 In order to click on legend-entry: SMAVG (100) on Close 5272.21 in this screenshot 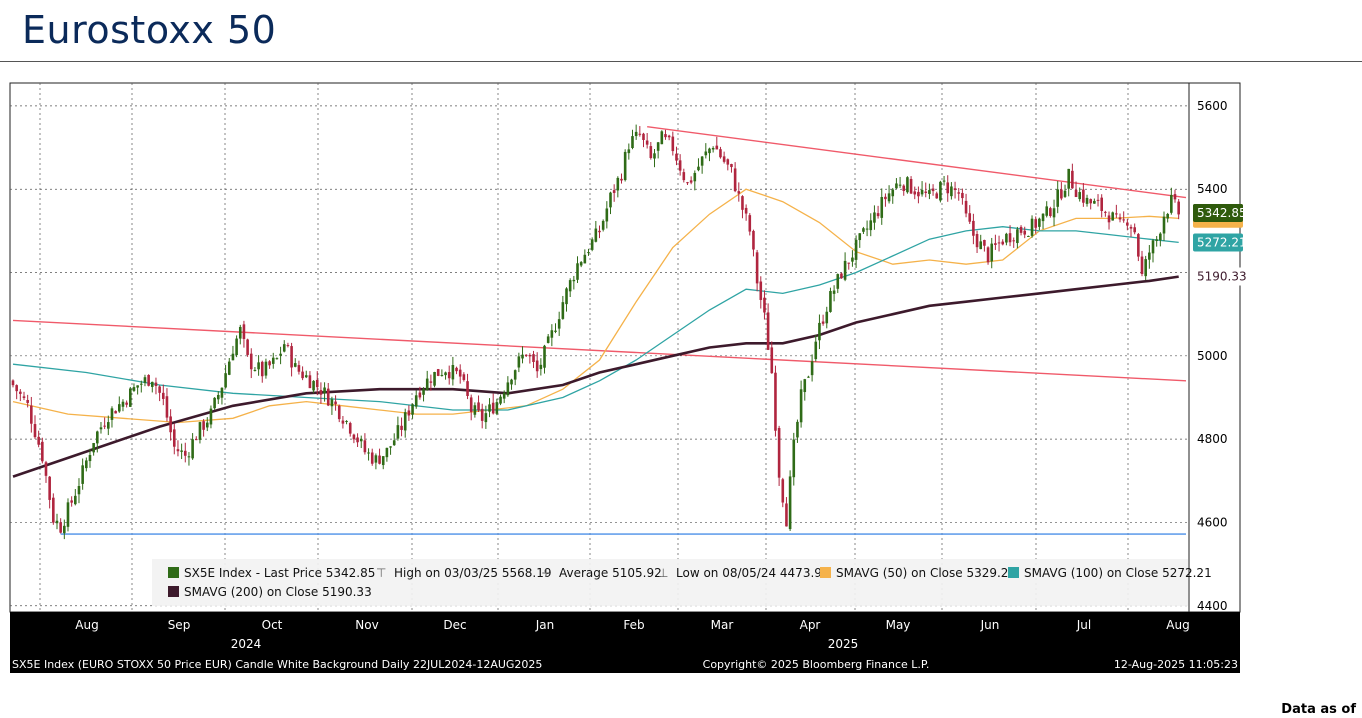, I will do `click(1118, 573)`.